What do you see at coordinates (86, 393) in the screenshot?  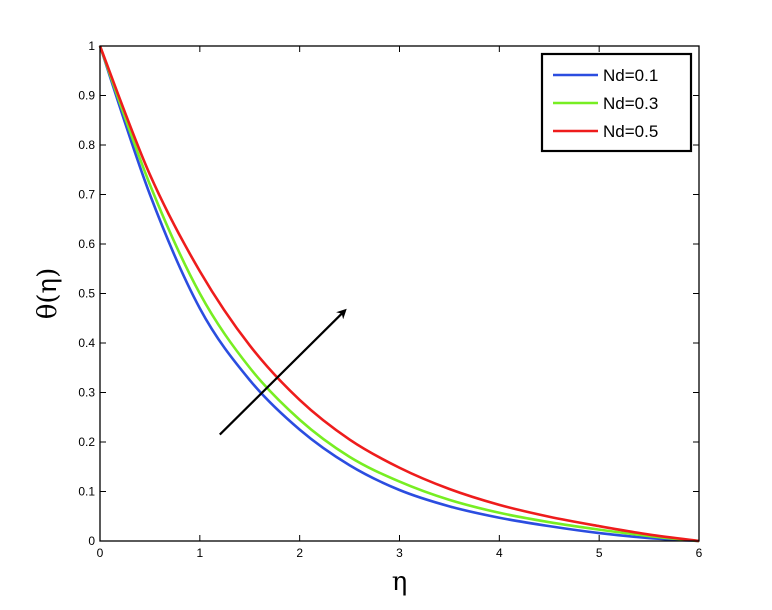 I see `y-tick-label: 0.3` at bounding box center [86, 393].